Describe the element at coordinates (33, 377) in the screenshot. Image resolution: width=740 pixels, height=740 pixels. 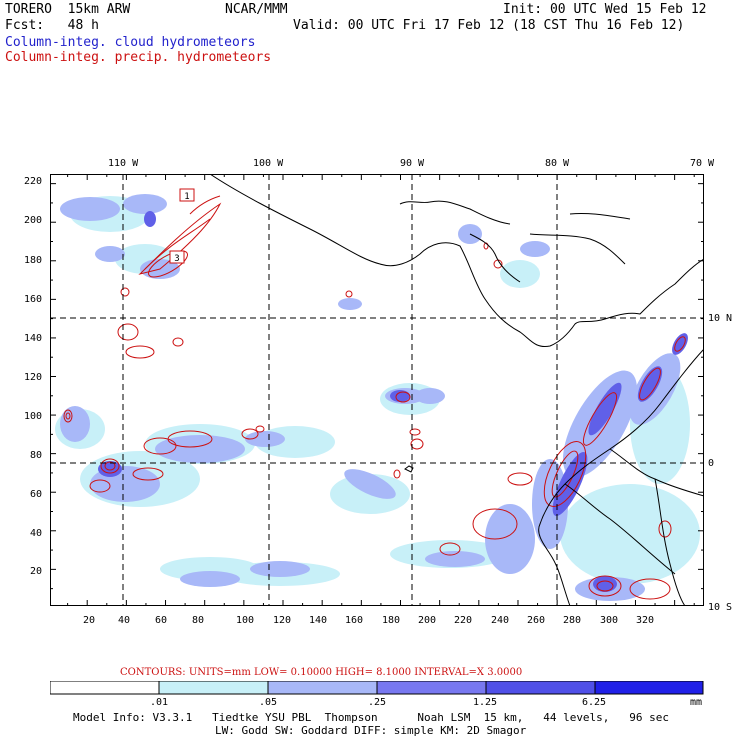
I see `y-tick: 120` at that location.